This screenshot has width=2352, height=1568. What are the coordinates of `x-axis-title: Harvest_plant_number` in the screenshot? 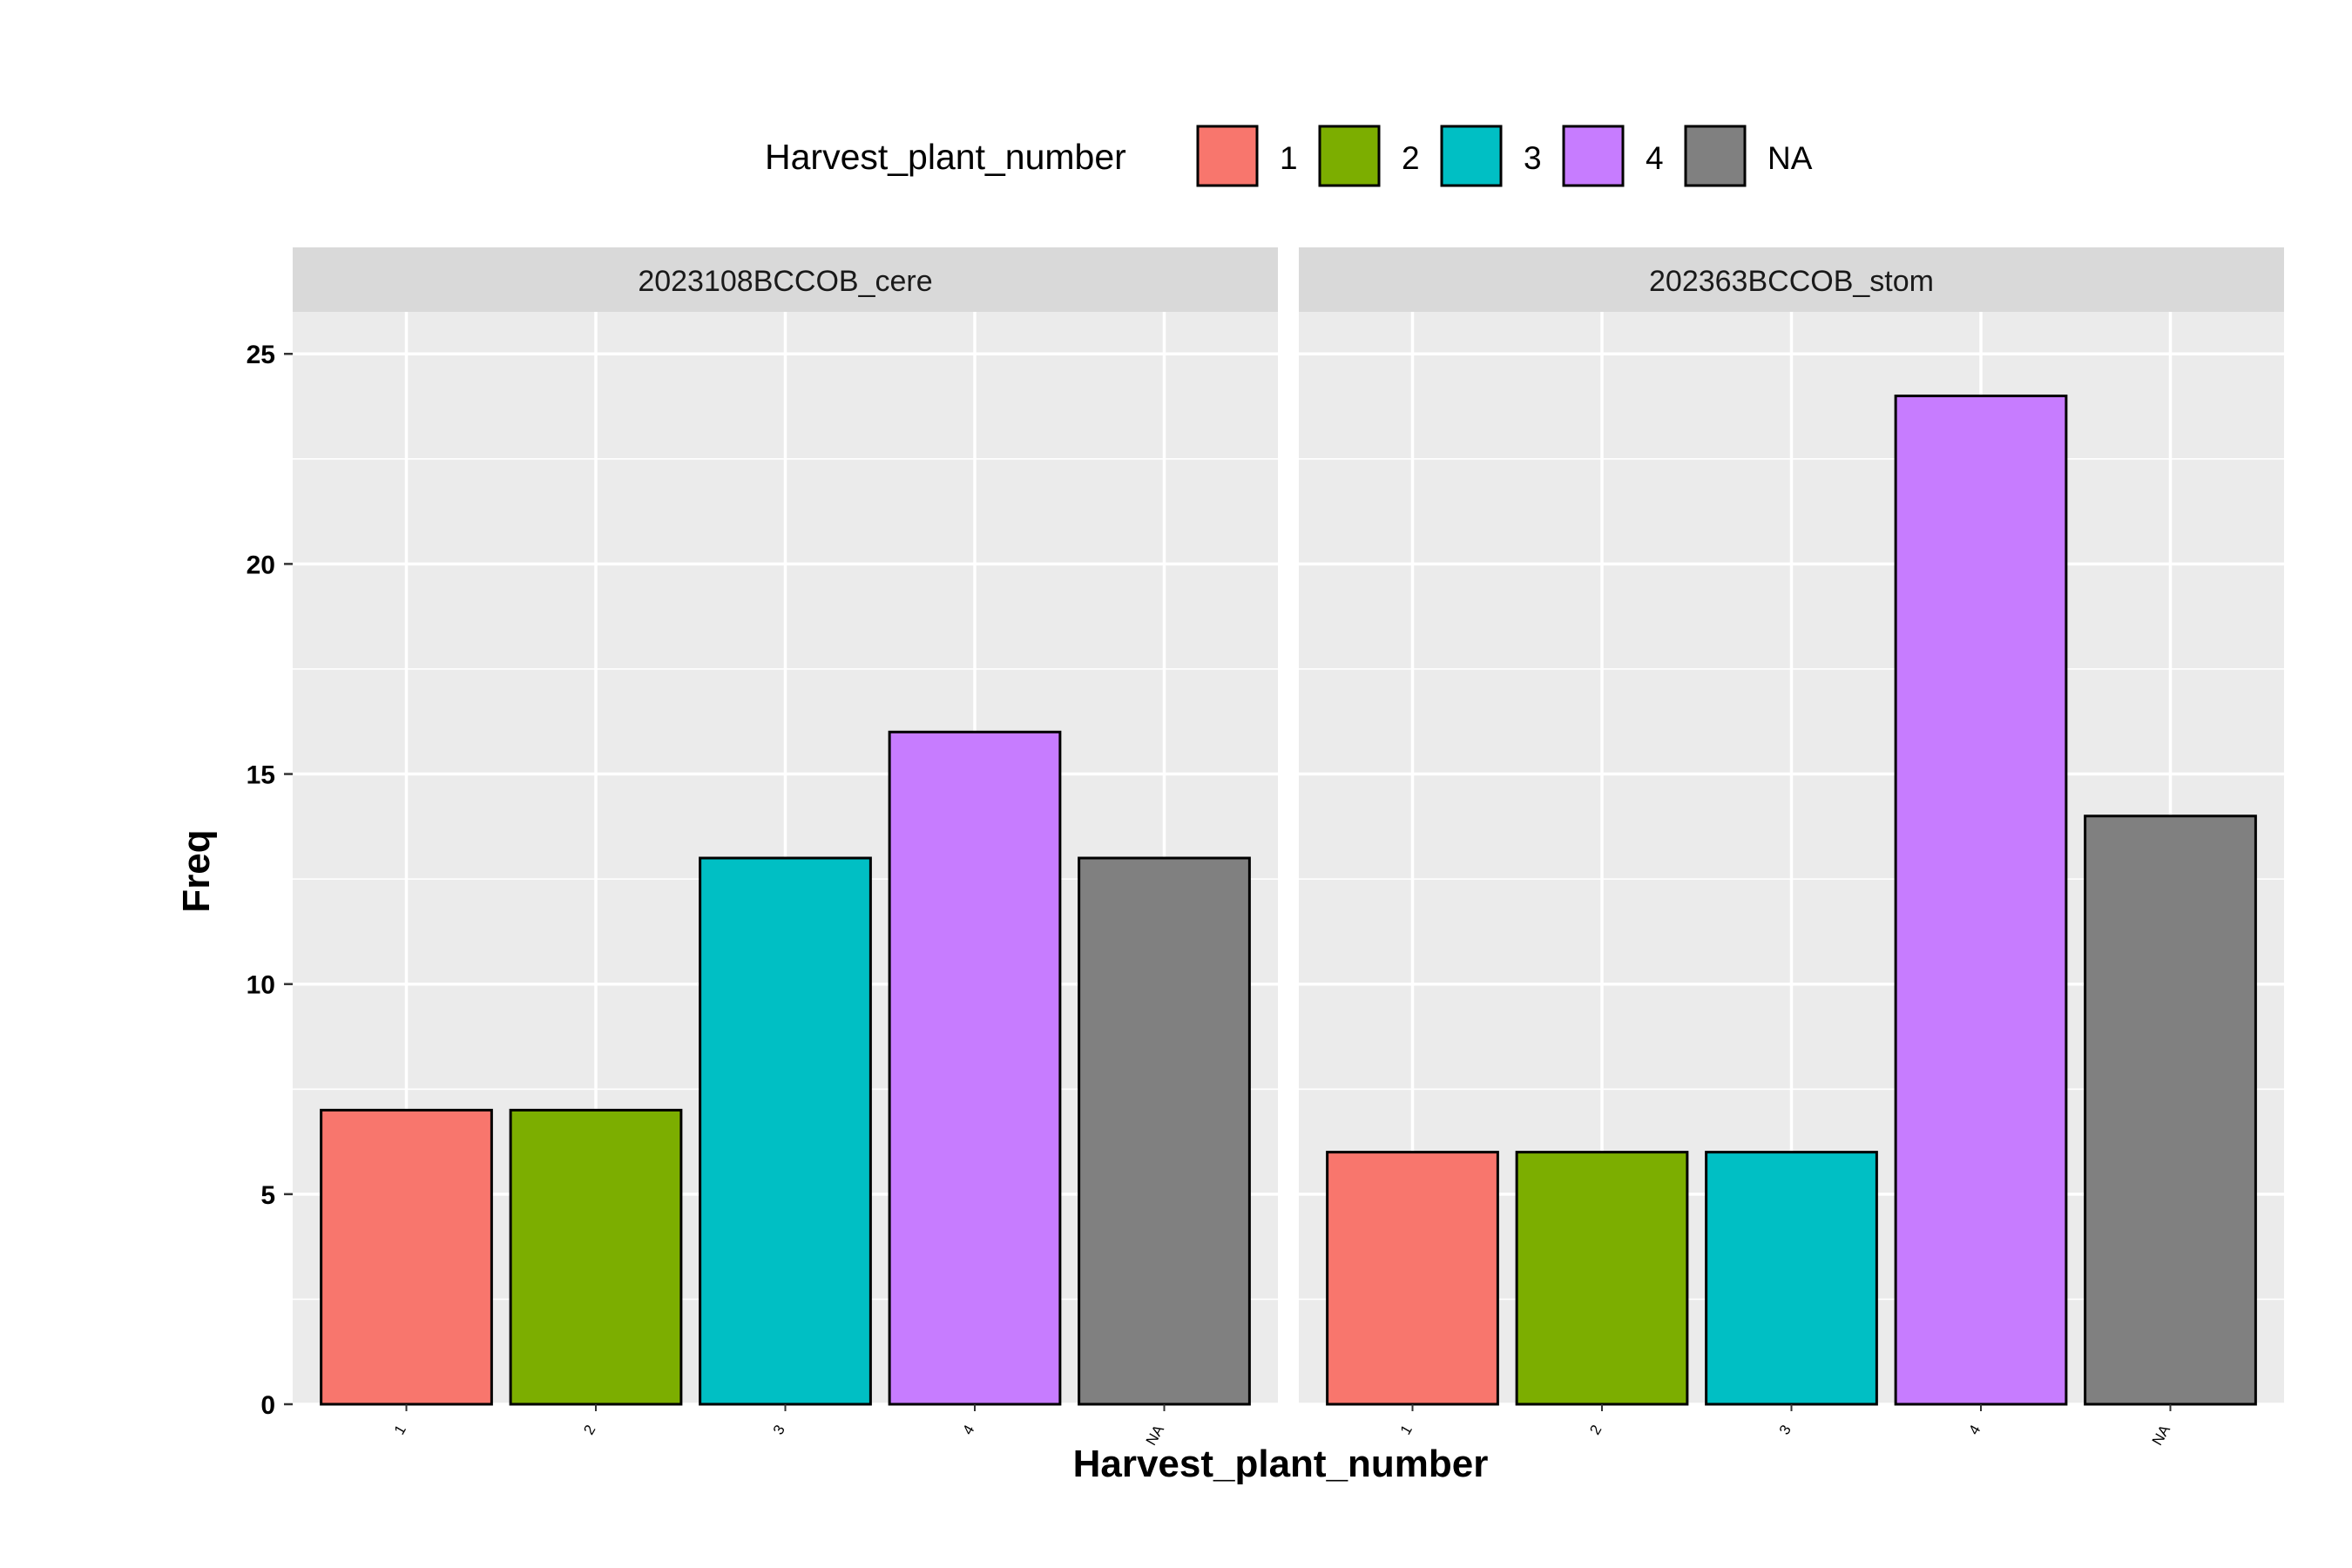 It's located at (1281, 1464).